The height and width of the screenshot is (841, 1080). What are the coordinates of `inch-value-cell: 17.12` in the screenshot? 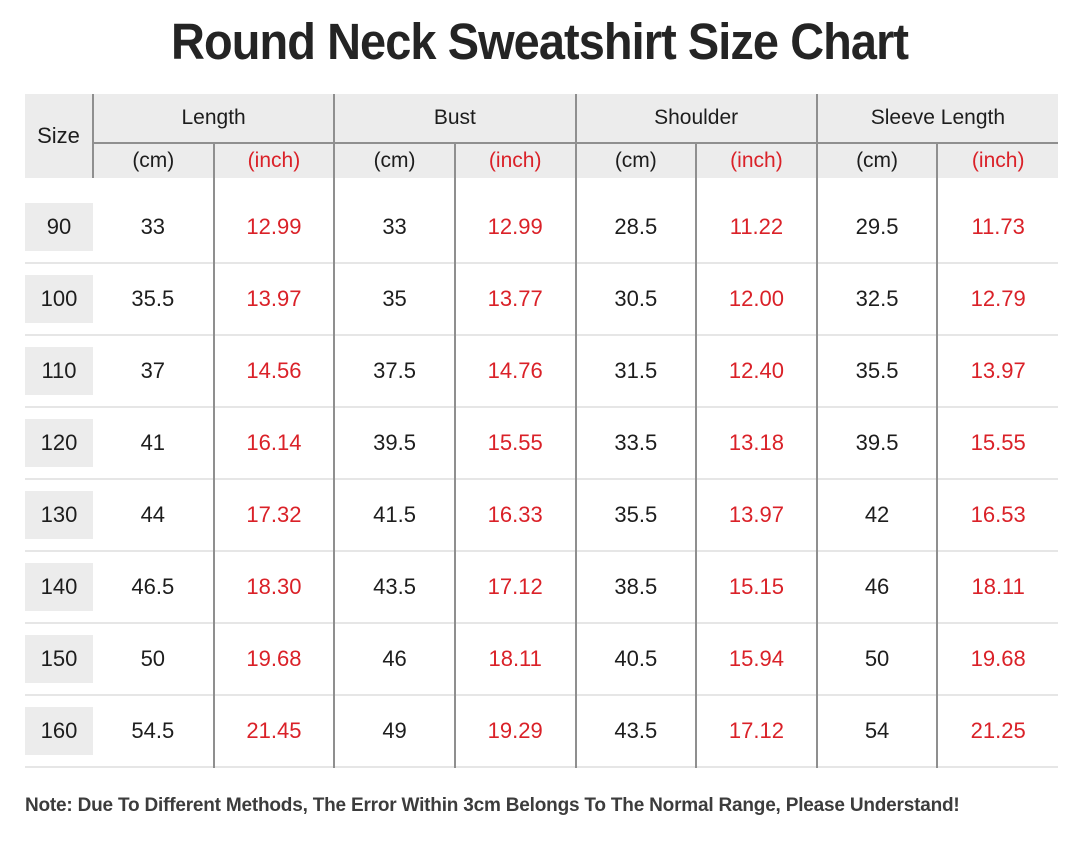 It's located at (514, 587).